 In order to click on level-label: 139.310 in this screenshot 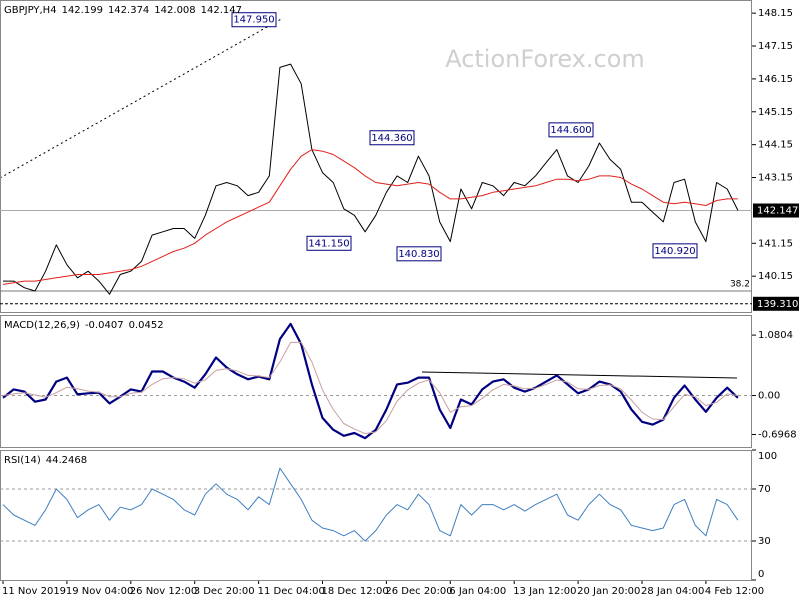, I will do `click(777, 304)`.